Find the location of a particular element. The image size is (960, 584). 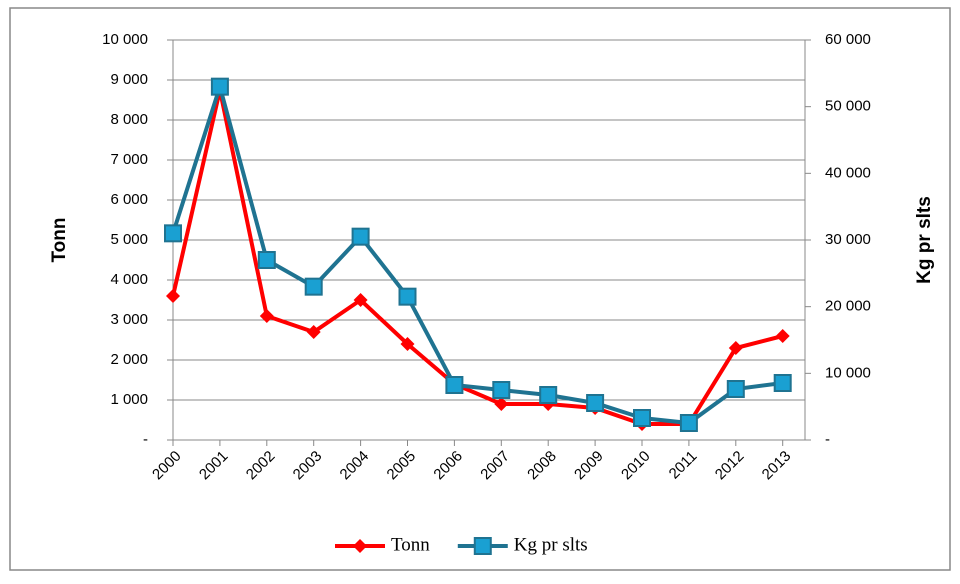

y-axis-title: Tonn is located at coordinates (59, 239).